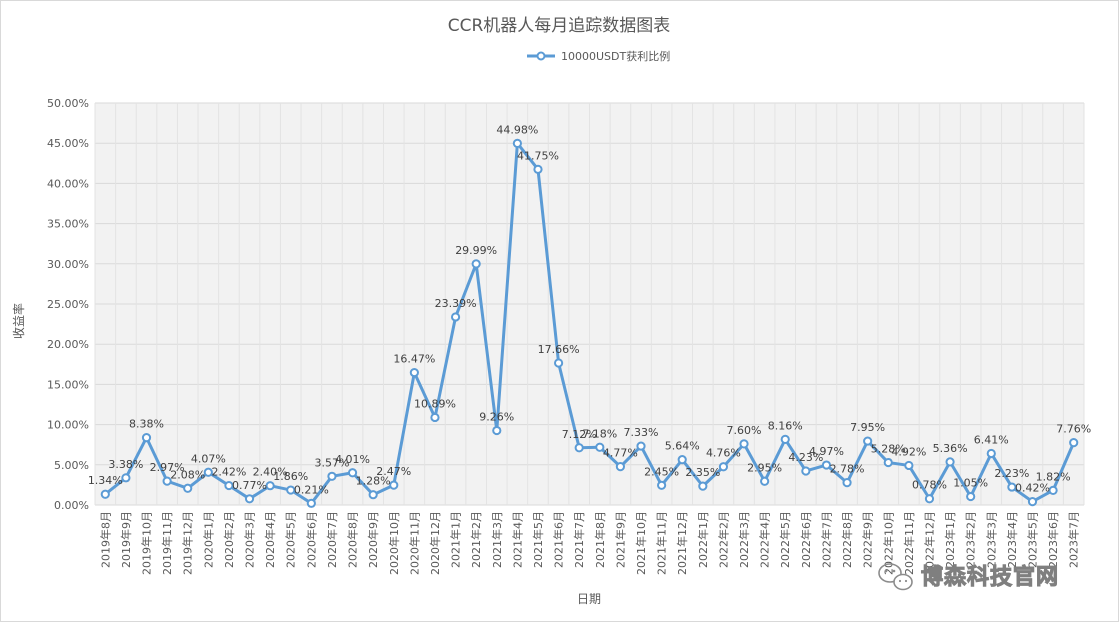  Describe the element at coordinates (497, 539) in the screenshot. I see `x-tick-label: 2021年3月` at that location.